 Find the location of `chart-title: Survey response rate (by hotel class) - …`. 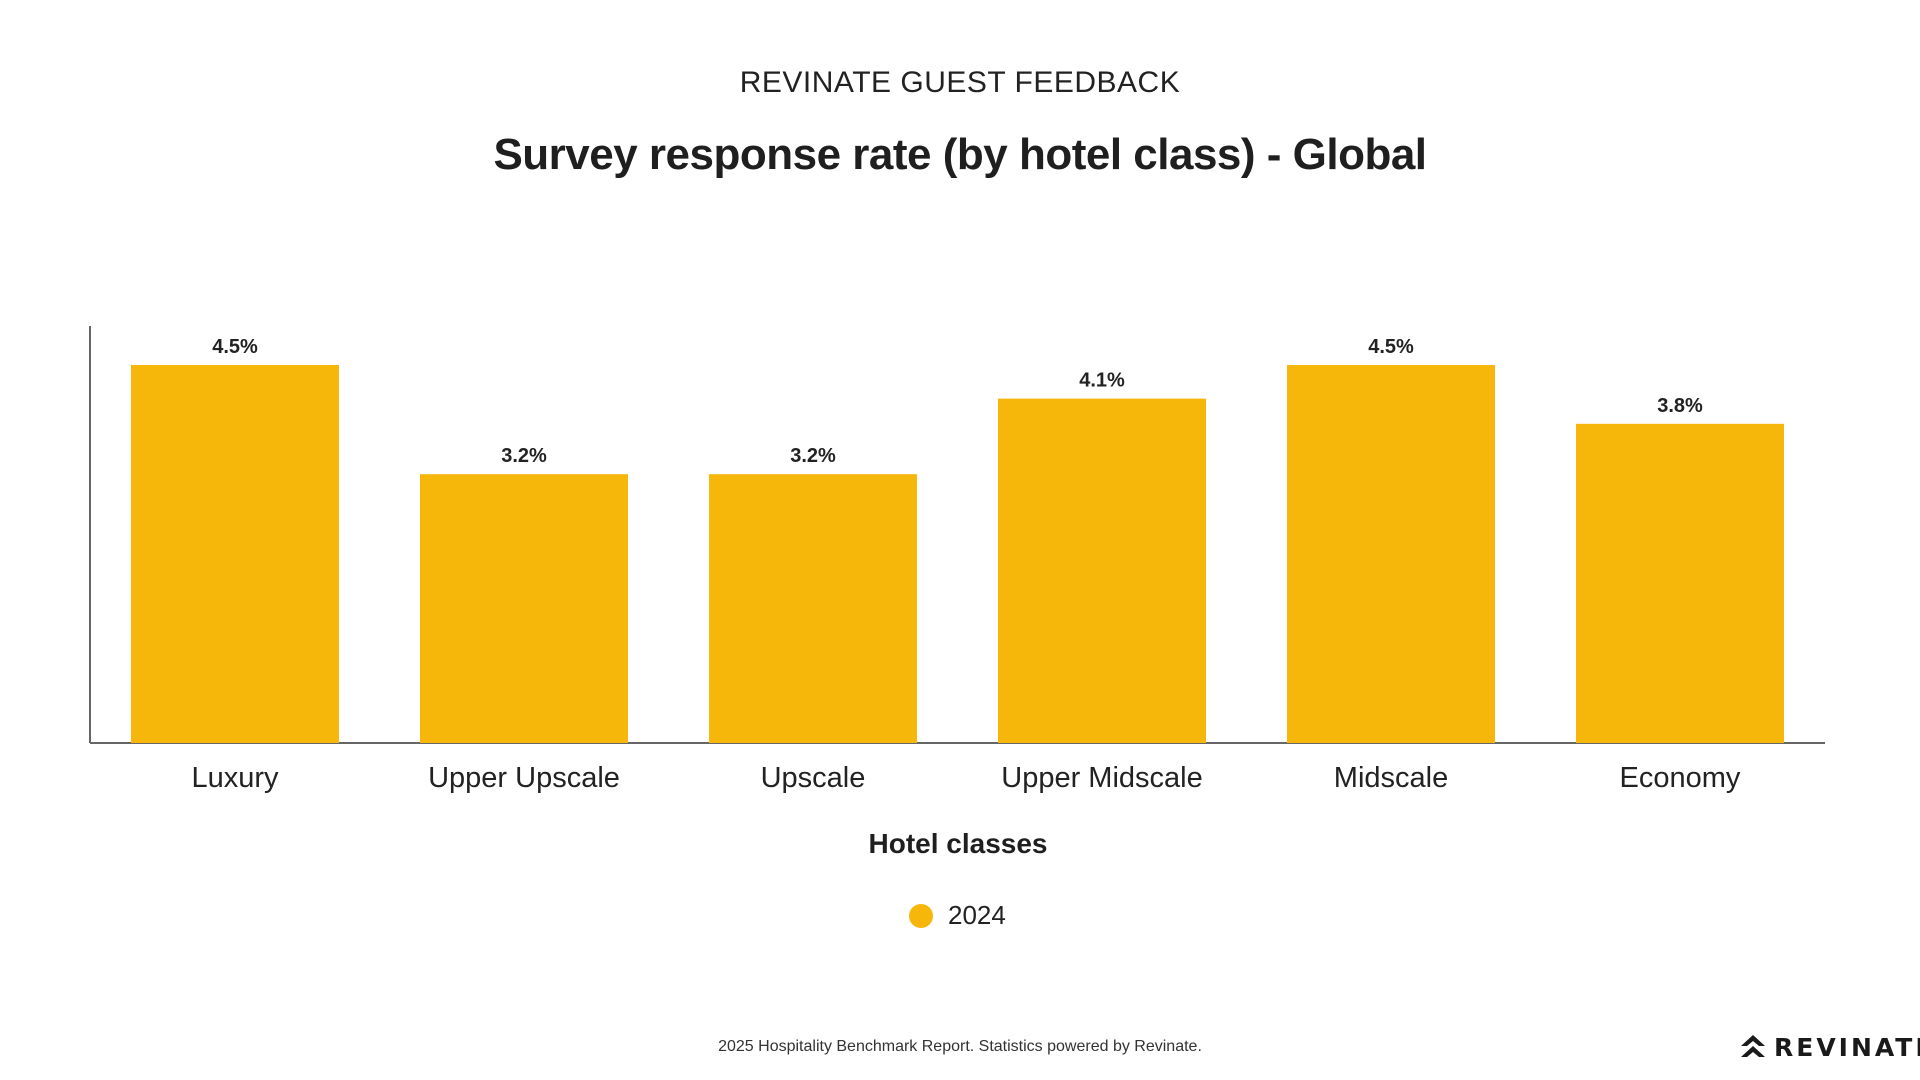

chart-title: Survey response rate (by hotel class) - … is located at coordinates (960, 154).